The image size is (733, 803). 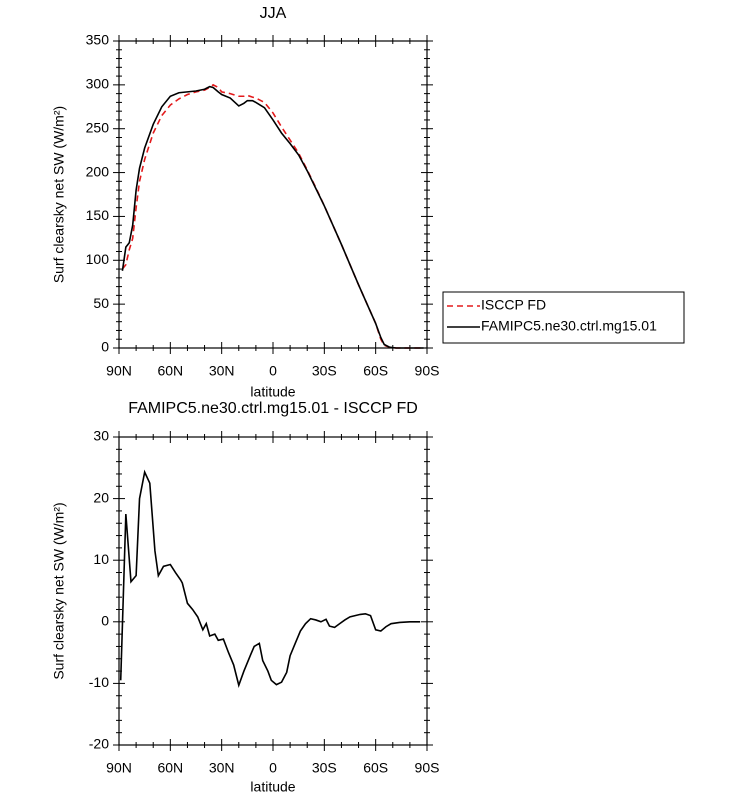 What do you see at coordinates (98, 259) in the screenshot?
I see `y-tick-label: 100` at bounding box center [98, 259].